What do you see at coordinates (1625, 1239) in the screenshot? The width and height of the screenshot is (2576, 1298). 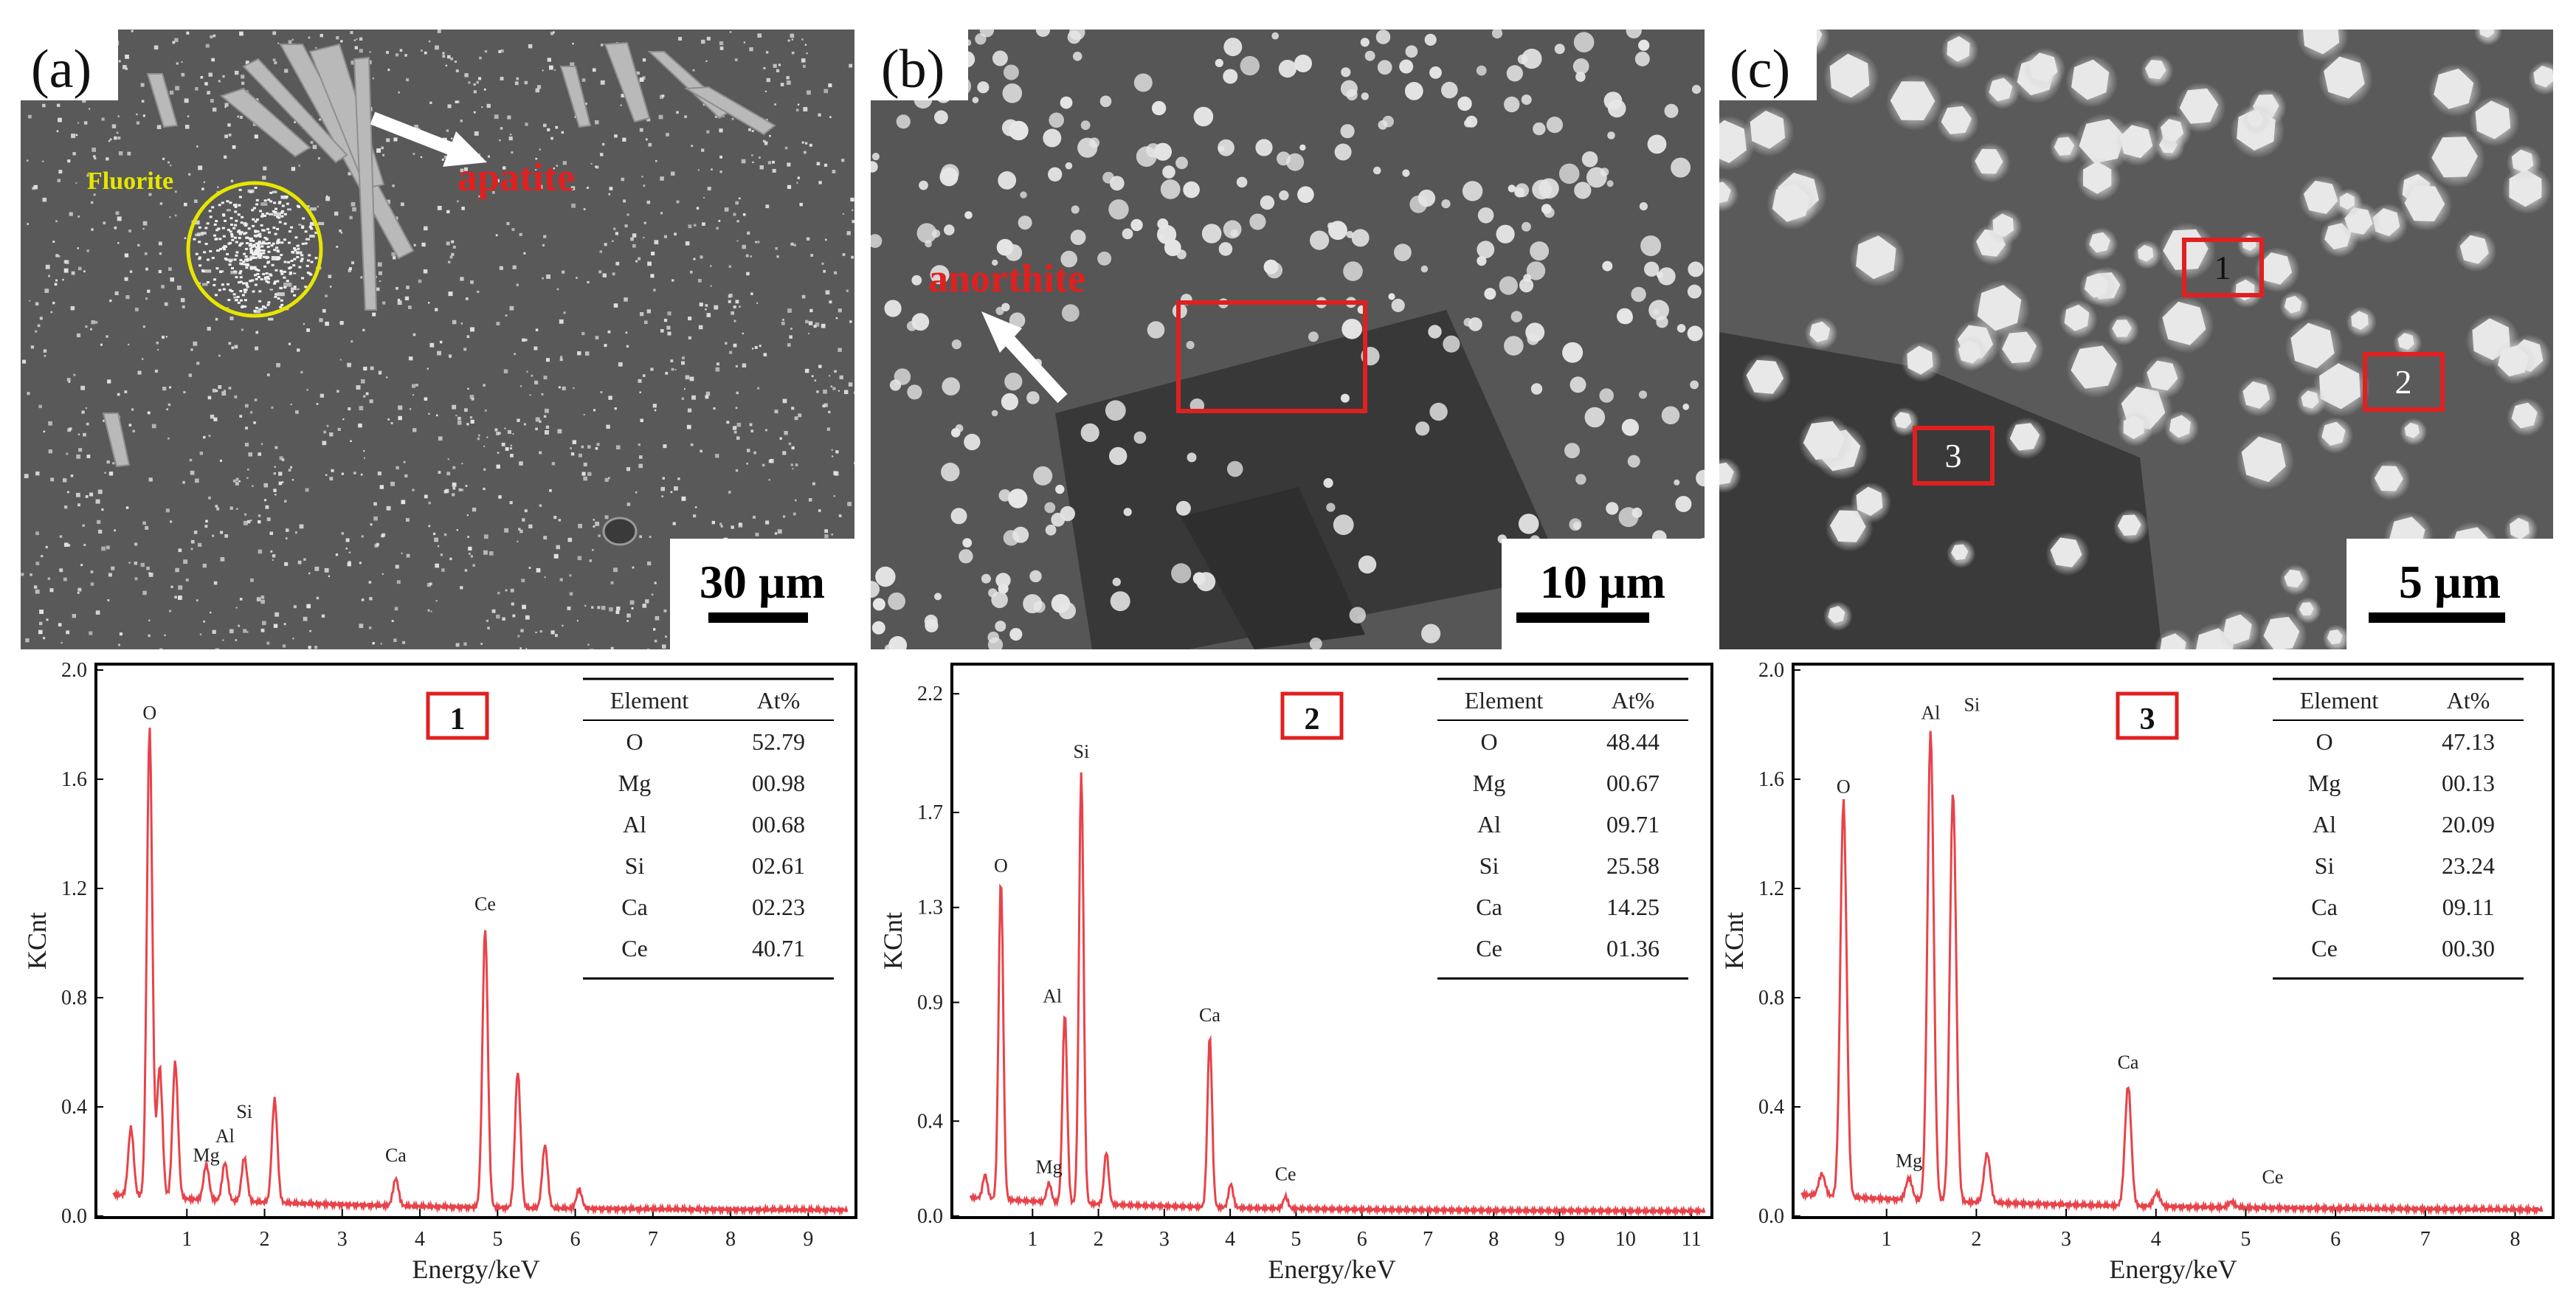 I see `x-tick-label: 10` at bounding box center [1625, 1239].